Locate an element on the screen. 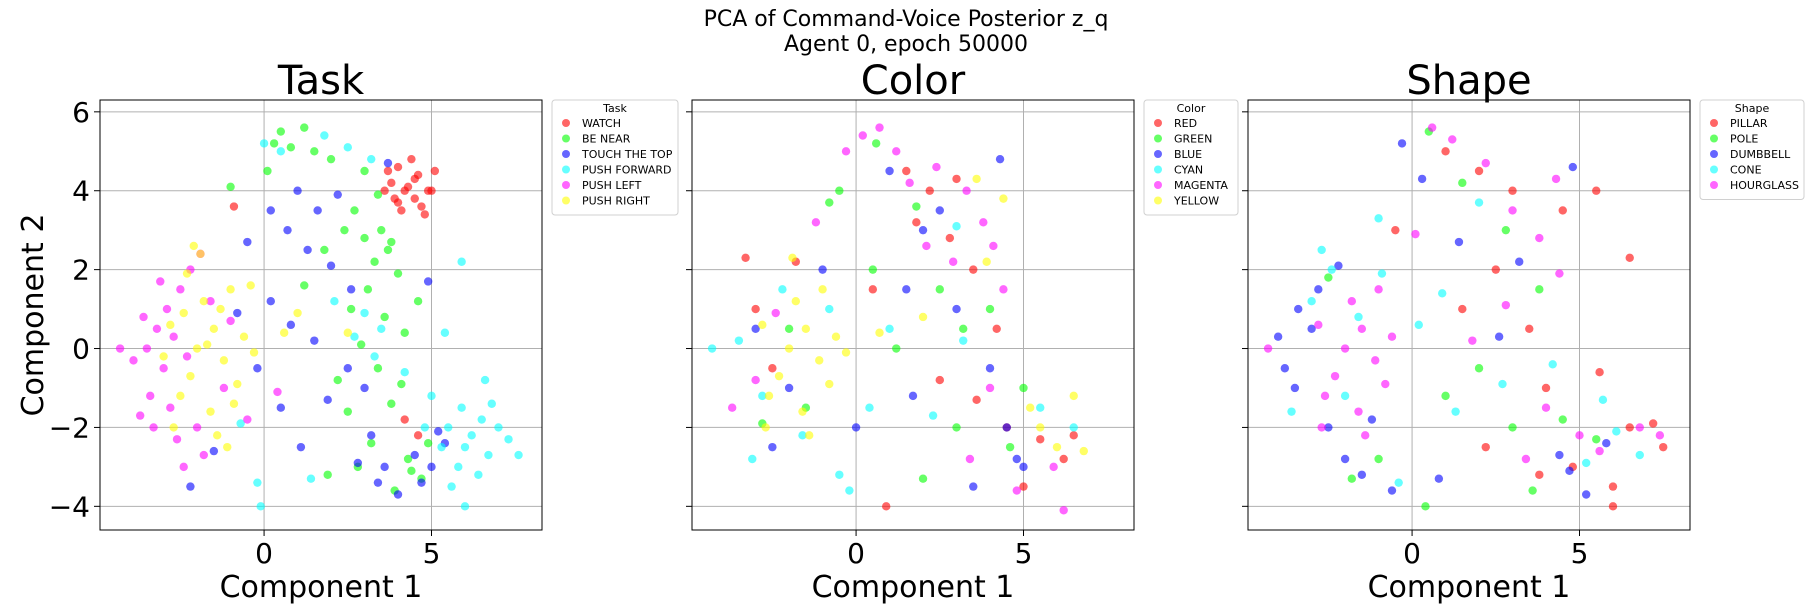  legend-entry: WATCH is located at coordinates (601, 123).